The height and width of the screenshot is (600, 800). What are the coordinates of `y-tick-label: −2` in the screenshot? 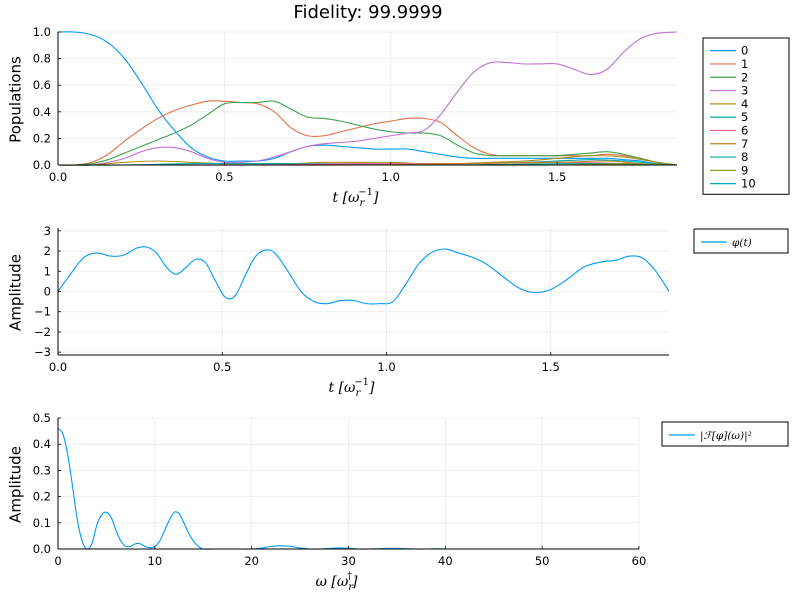 It's located at (42, 332).